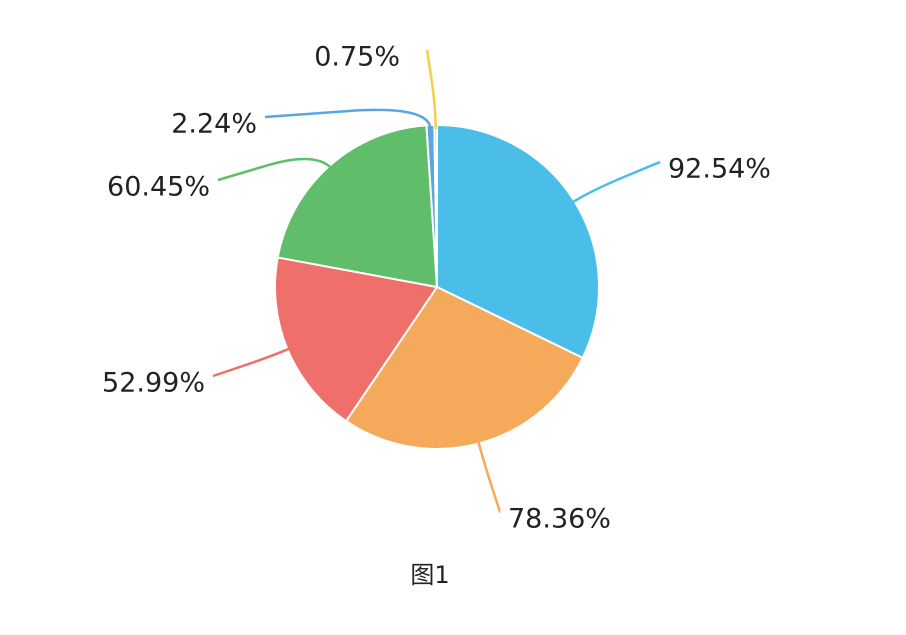 The width and height of the screenshot is (906, 635). What do you see at coordinates (429, 575) in the screenshot?
I see `chart-title: 图1` at bounding box center [429, 575].